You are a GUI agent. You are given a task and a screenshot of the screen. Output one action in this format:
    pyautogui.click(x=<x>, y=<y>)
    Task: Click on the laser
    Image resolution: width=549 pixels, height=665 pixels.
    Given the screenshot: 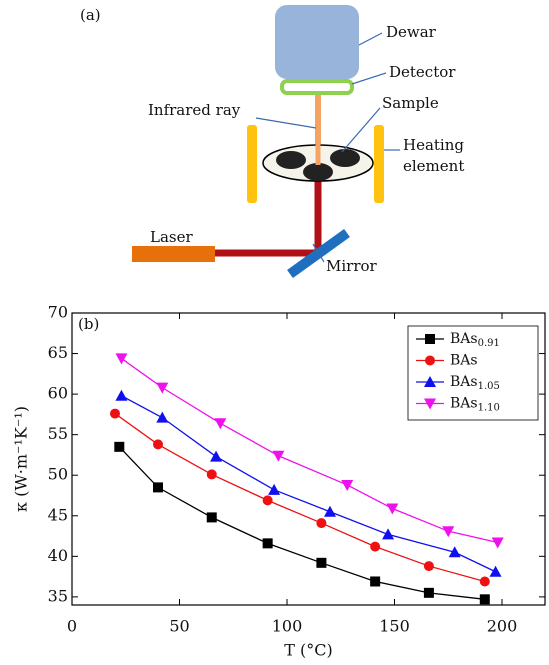 What is the action you would take?
    pyautogui.click(x=173, y=254)
    